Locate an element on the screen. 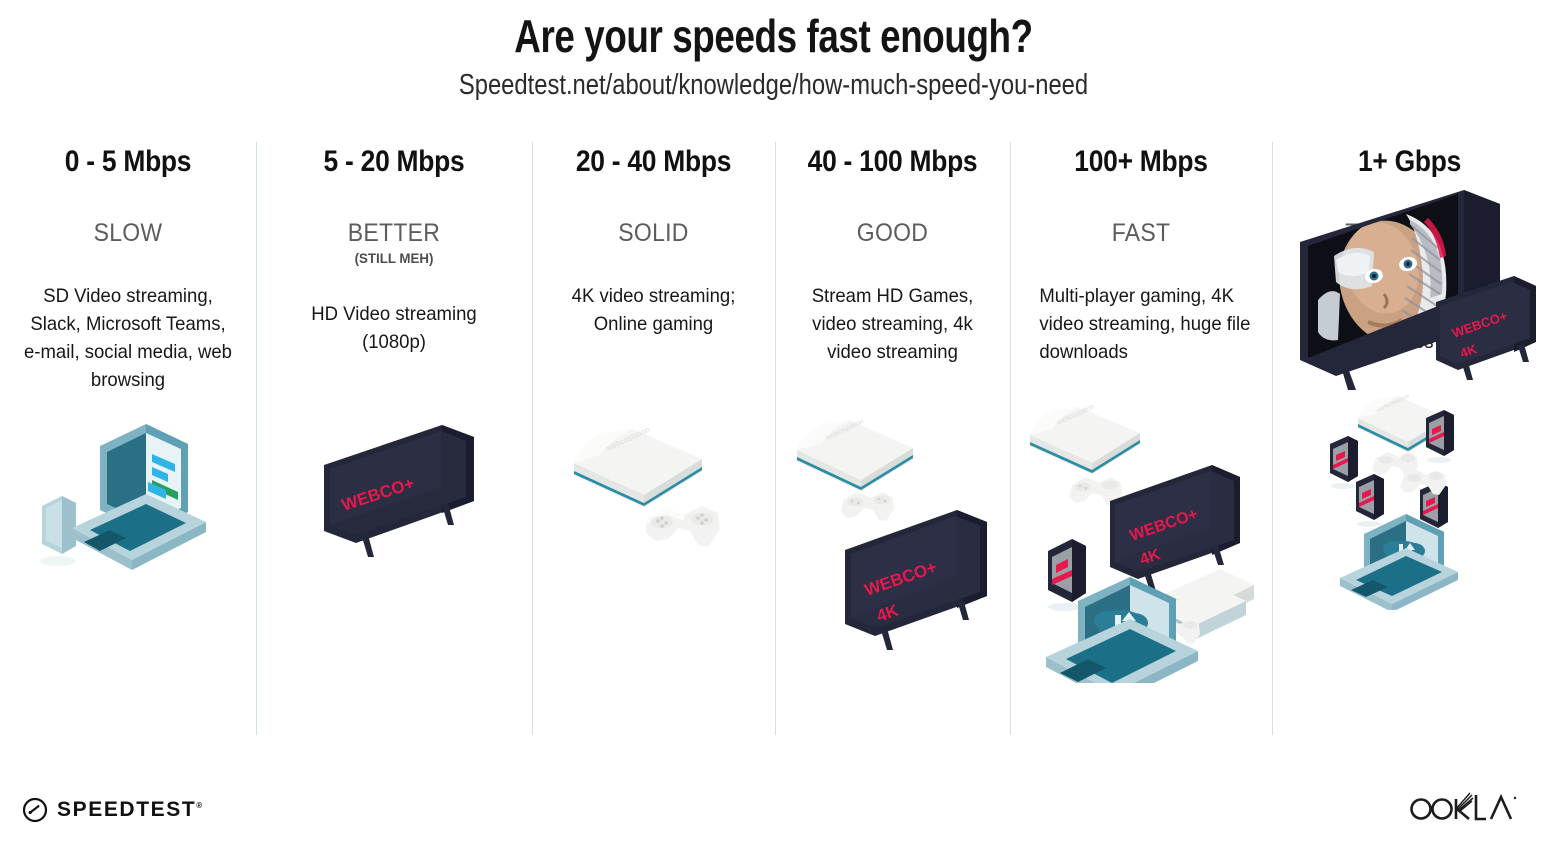  tier-illustration-2: WEBCO+ is located at coordinates (394, 580).